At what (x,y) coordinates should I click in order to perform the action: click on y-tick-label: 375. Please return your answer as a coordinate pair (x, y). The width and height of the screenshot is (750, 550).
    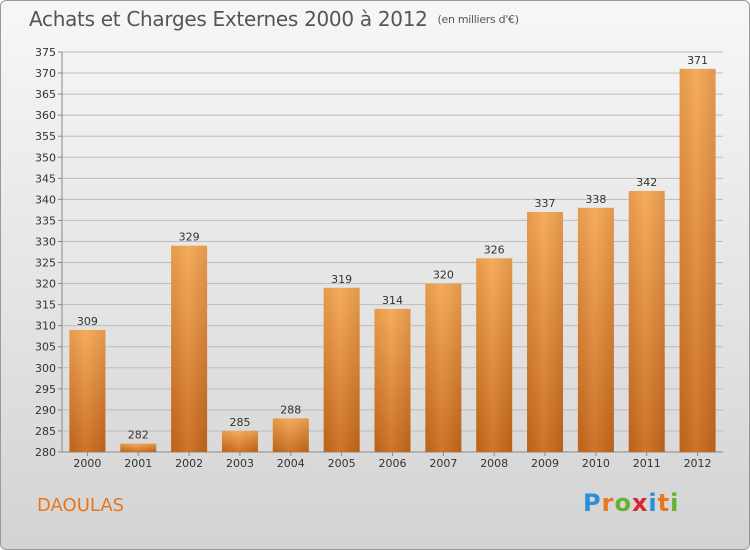
    Looking at the image, I should click on (45, 52).